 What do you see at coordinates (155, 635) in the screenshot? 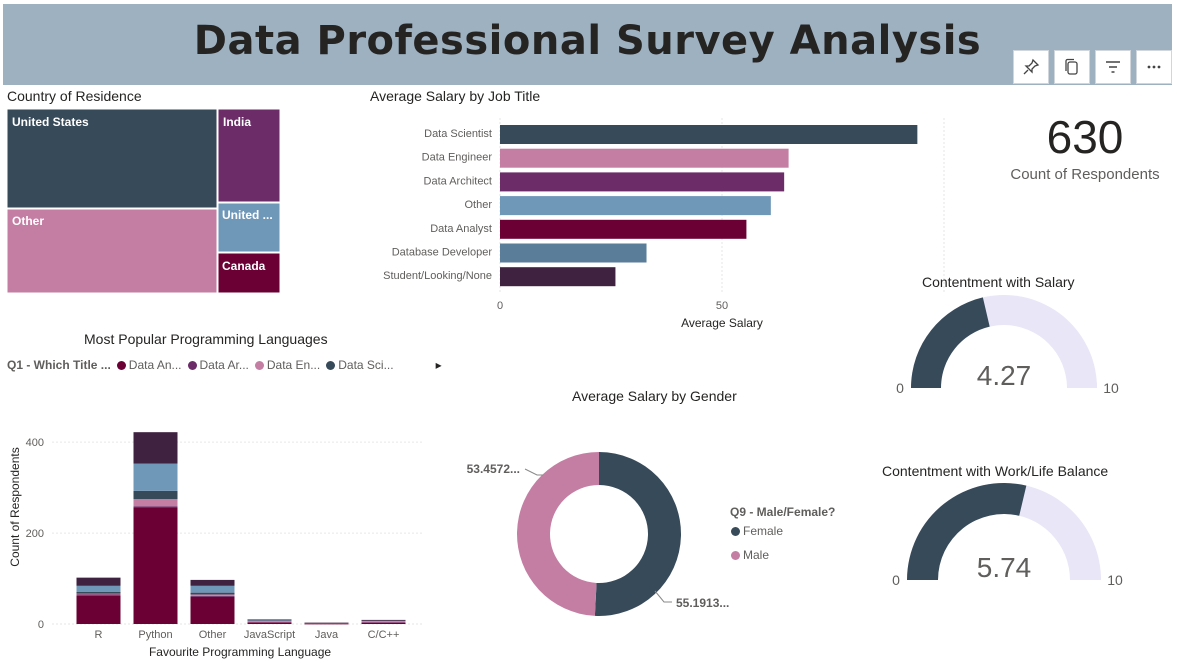
I see `lang-chart-category-label: Python` at bounding box center [155, 635].